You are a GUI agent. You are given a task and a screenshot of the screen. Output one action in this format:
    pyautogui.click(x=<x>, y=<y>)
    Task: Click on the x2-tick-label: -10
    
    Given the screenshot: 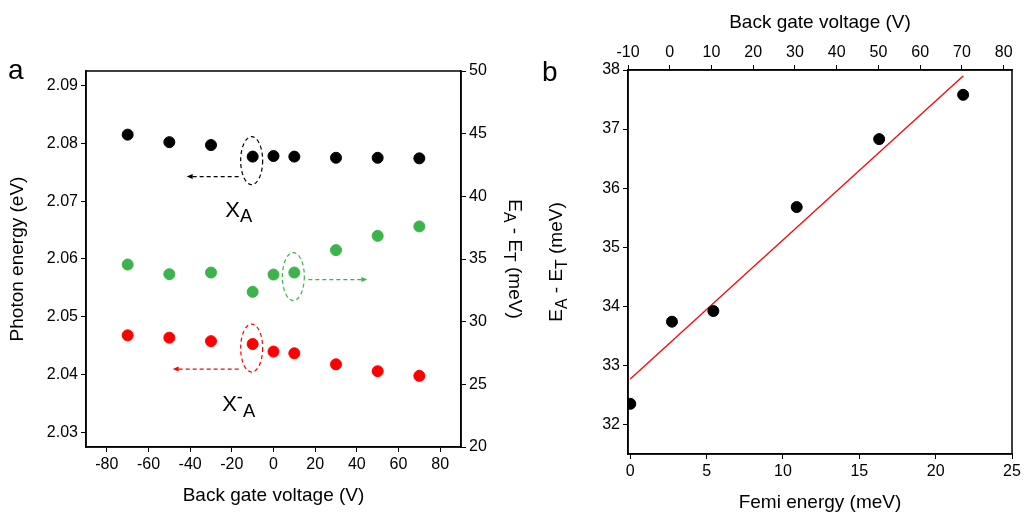 What is the action you would take?
    pyautogui.click(x=628, y=51)
    